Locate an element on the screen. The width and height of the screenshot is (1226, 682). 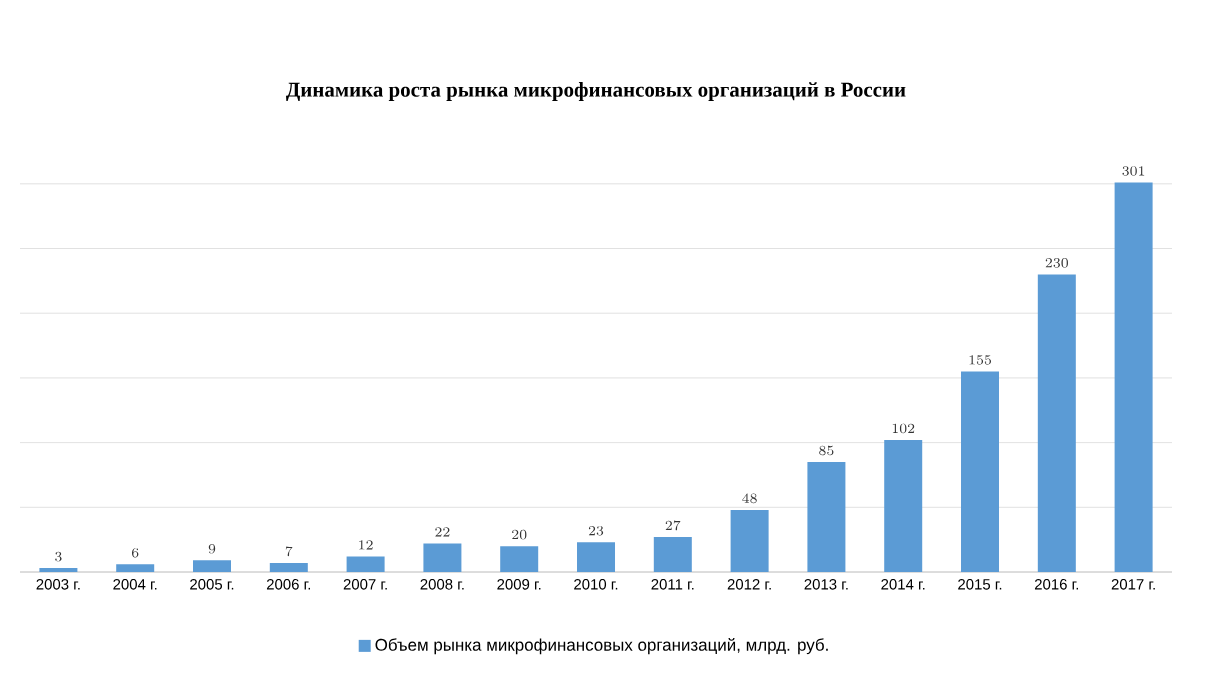
legend-label: Объем рынка микрофинансовых организаций, млрд. руб. is located at coordinates (601, 646).